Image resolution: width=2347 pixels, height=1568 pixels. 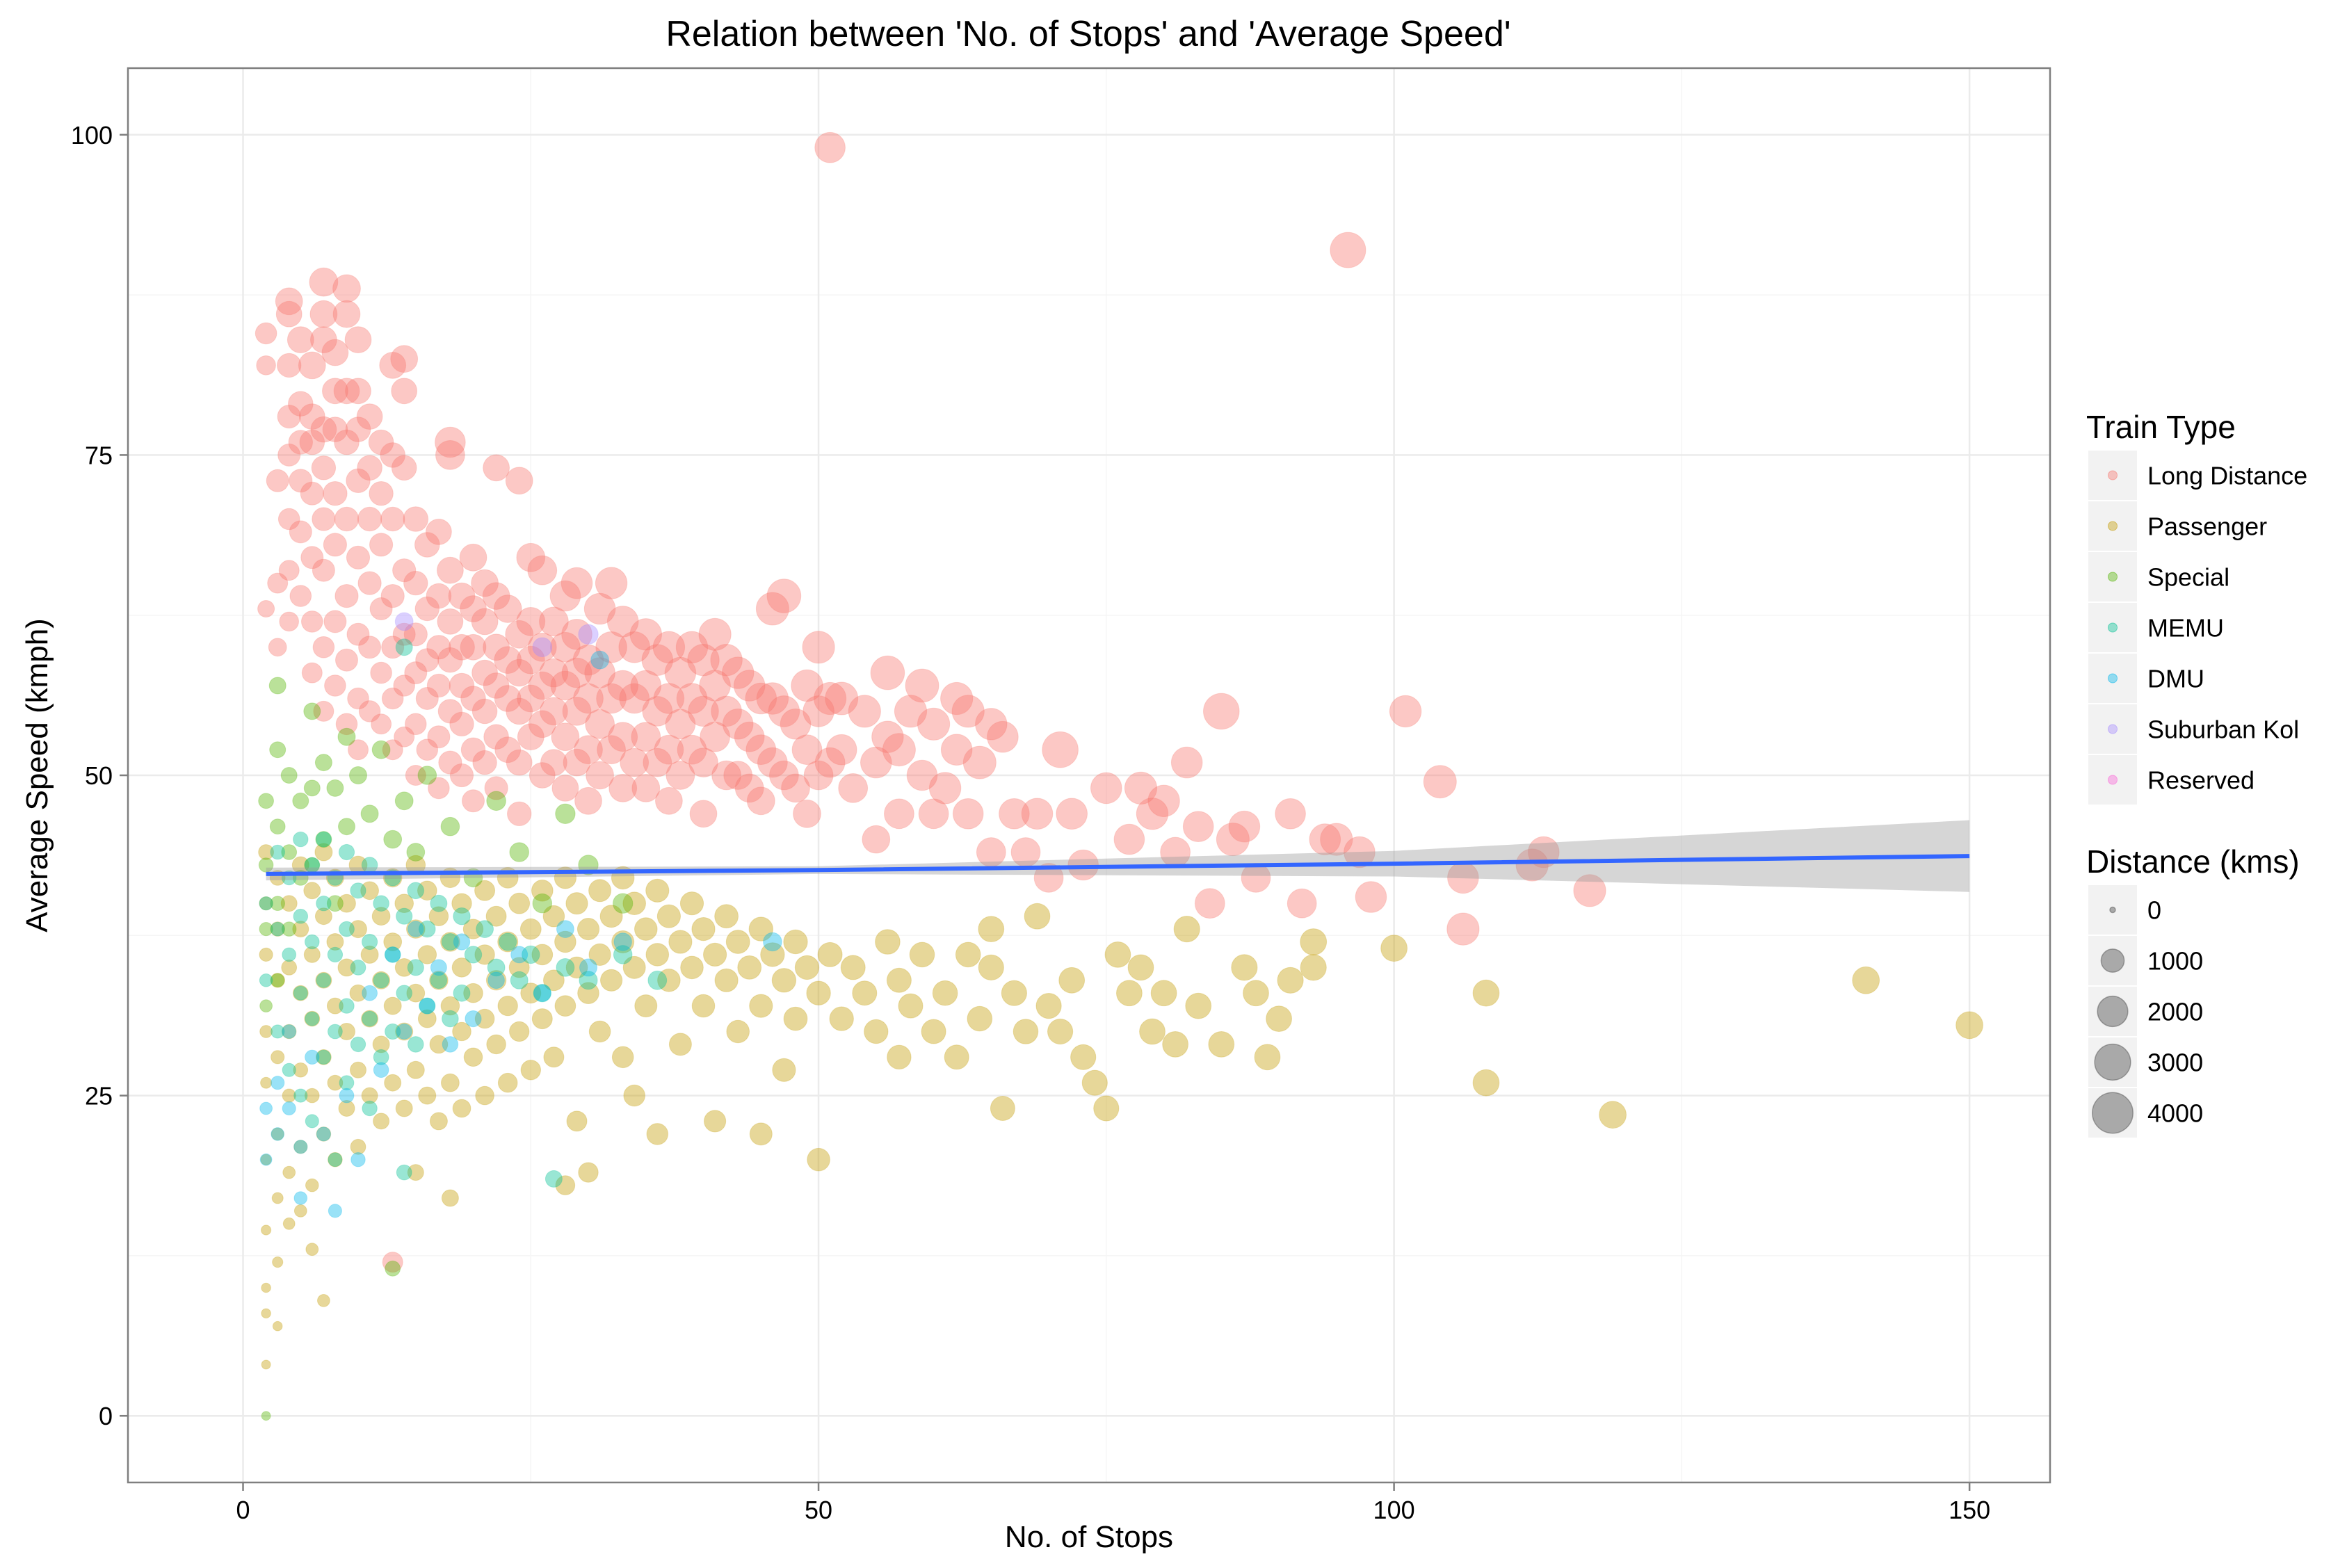 I want to click on legend-label: Special, so click(x=2188, y=577).